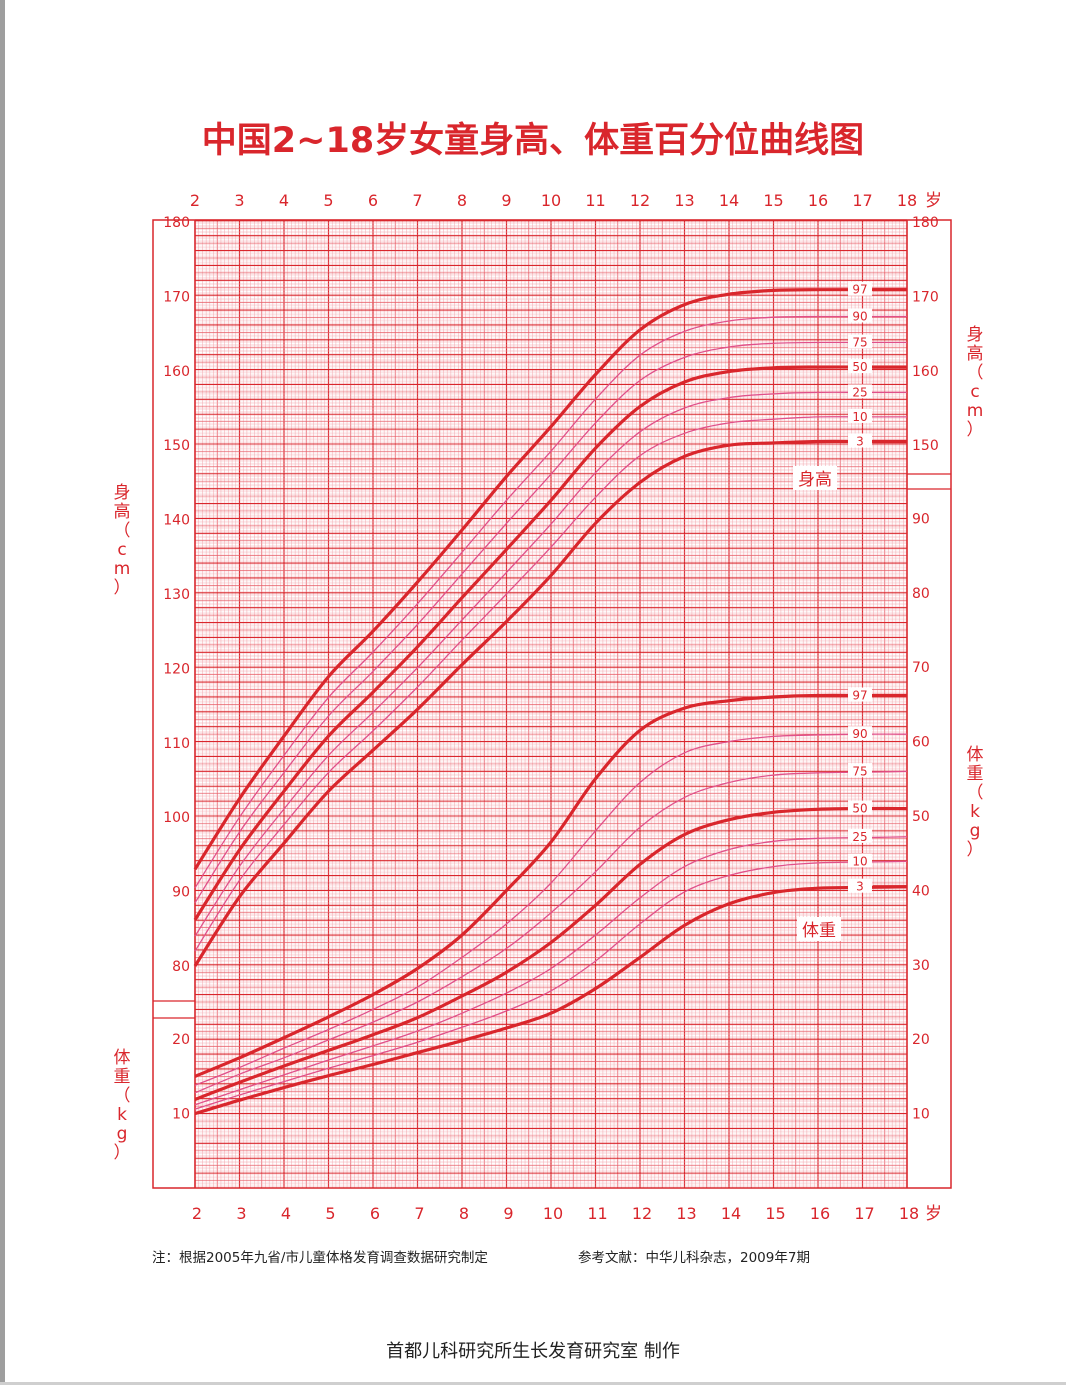 This screenshot has width=1066, height=1385. I want to click on y-tick-label-weight-right: 10, so click(921, 1115).